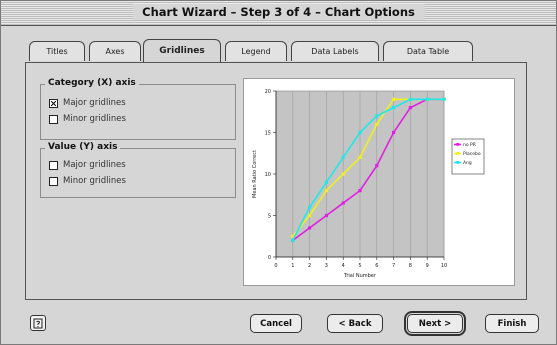 Image resolution: width=557 pixels, height=345 pixels. Describe the element at coordinates (376, 266) in the screenshot. I see `x-tick-label: 6` at that location.